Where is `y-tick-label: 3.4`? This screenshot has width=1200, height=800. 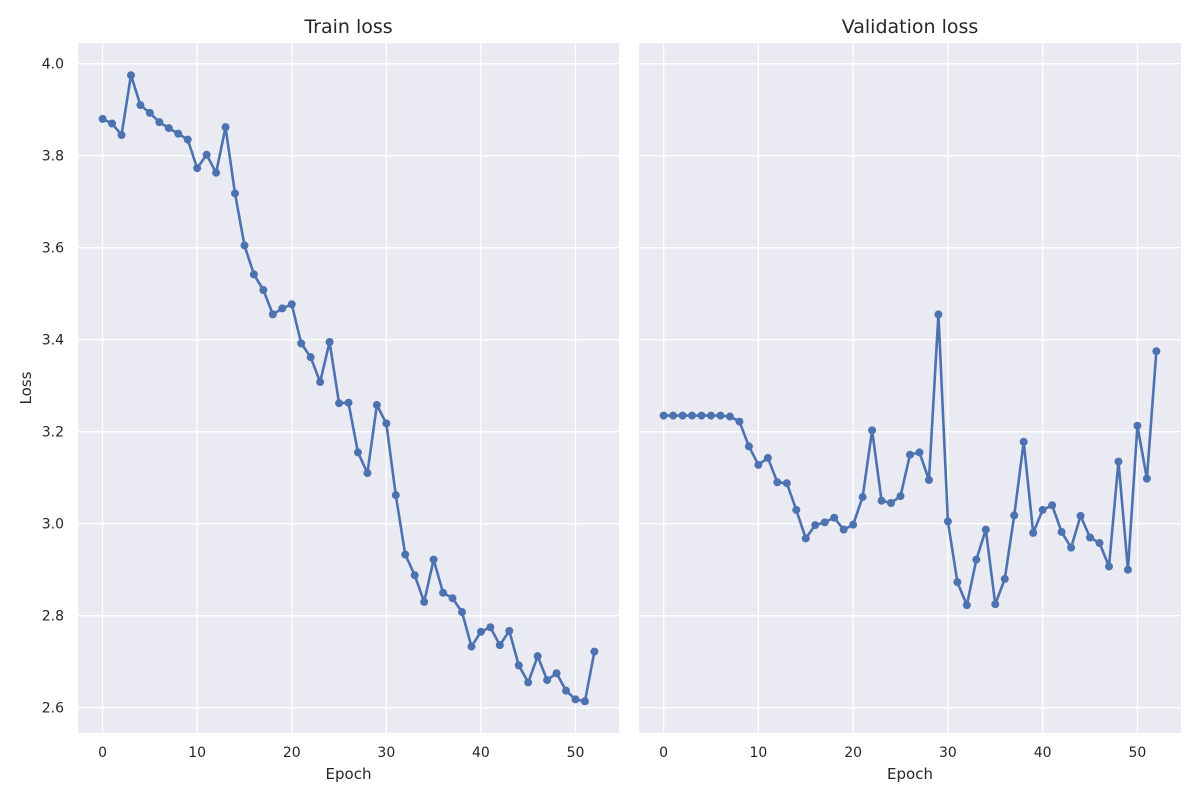
y-tick-label: 3.4 is located at coordinates (53, 341).